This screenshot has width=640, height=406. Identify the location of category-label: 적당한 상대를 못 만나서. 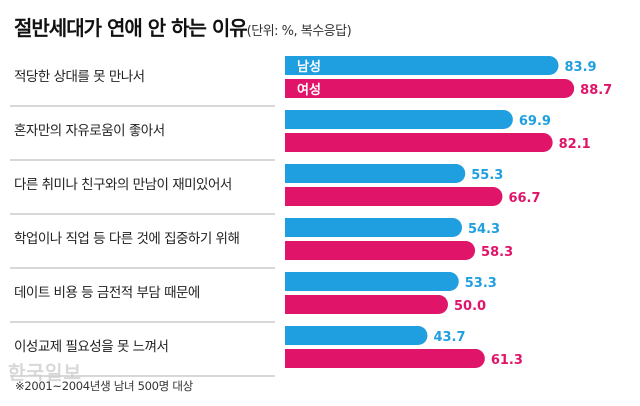
(79, 77).